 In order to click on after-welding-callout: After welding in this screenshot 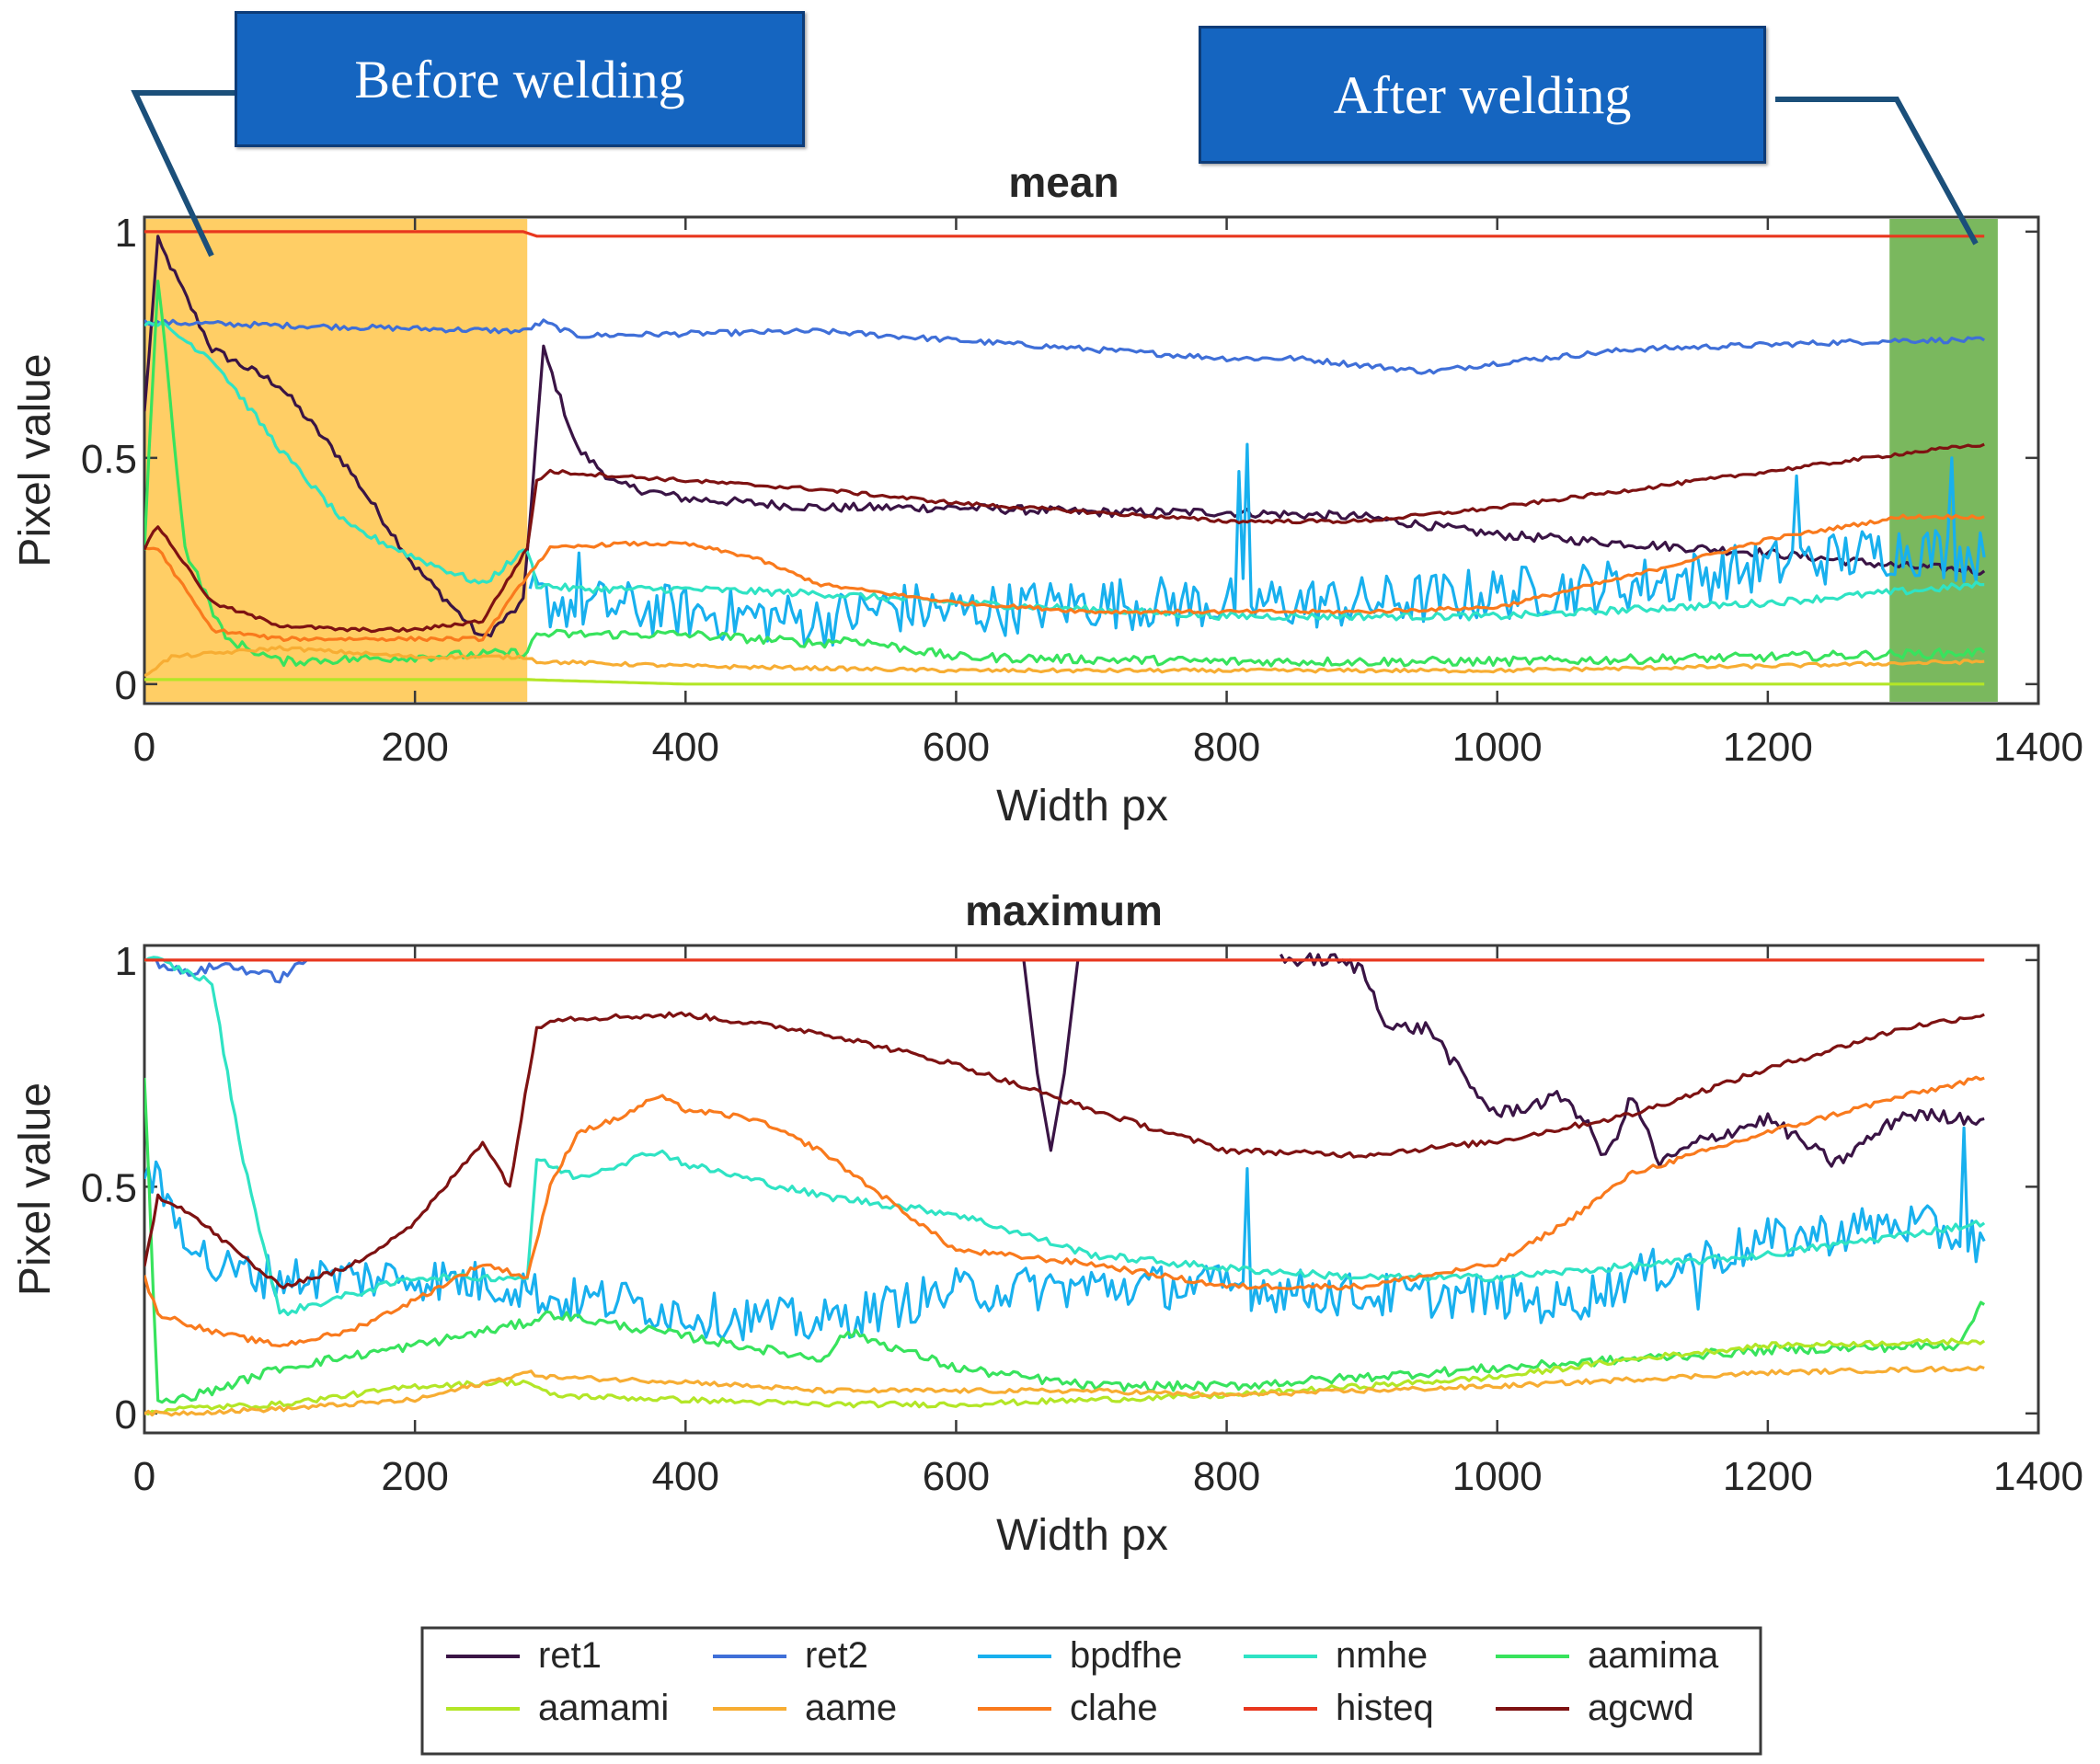, I will do `click(1482, 95)`.